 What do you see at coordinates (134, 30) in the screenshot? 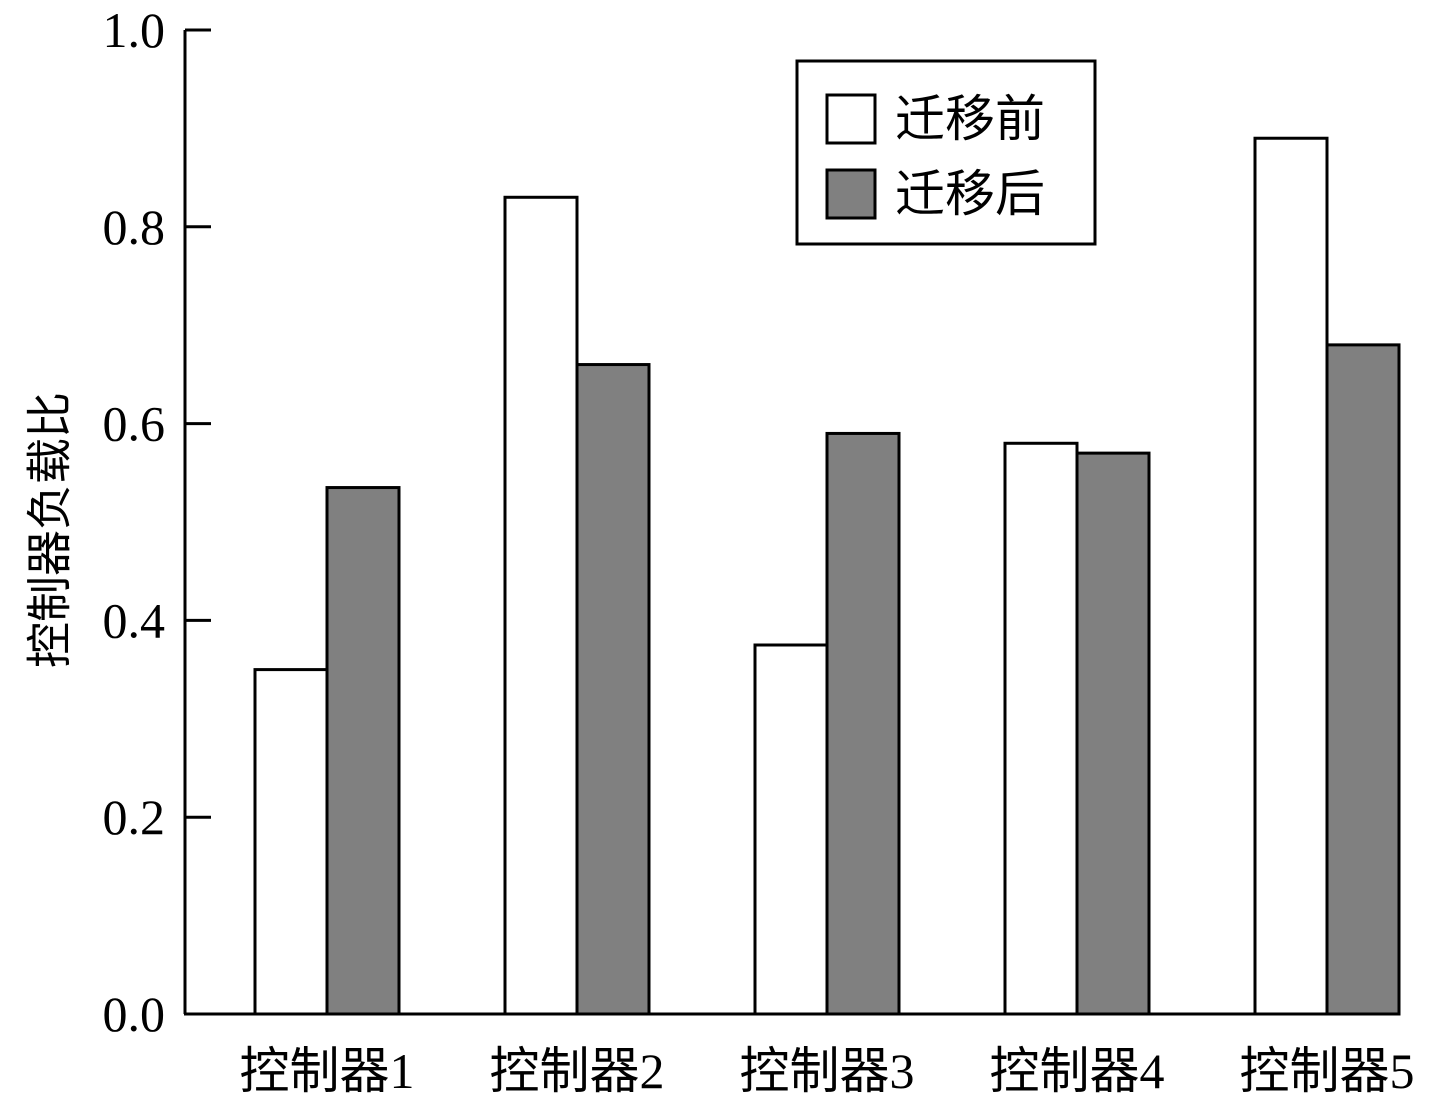
I see `y-tick-label: 1.0` at bounding box center [134, 30].